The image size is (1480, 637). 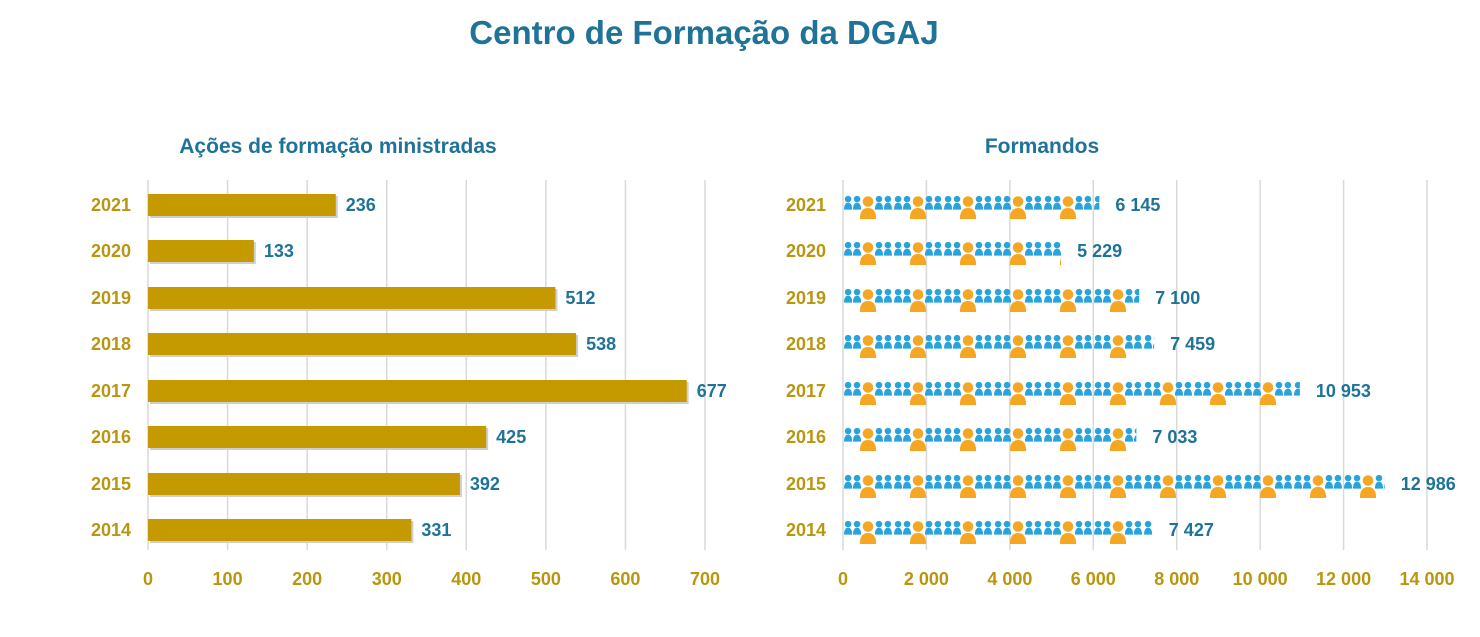 I want to click on chart-1-category-label: 2015, so click(x=111, y=484).